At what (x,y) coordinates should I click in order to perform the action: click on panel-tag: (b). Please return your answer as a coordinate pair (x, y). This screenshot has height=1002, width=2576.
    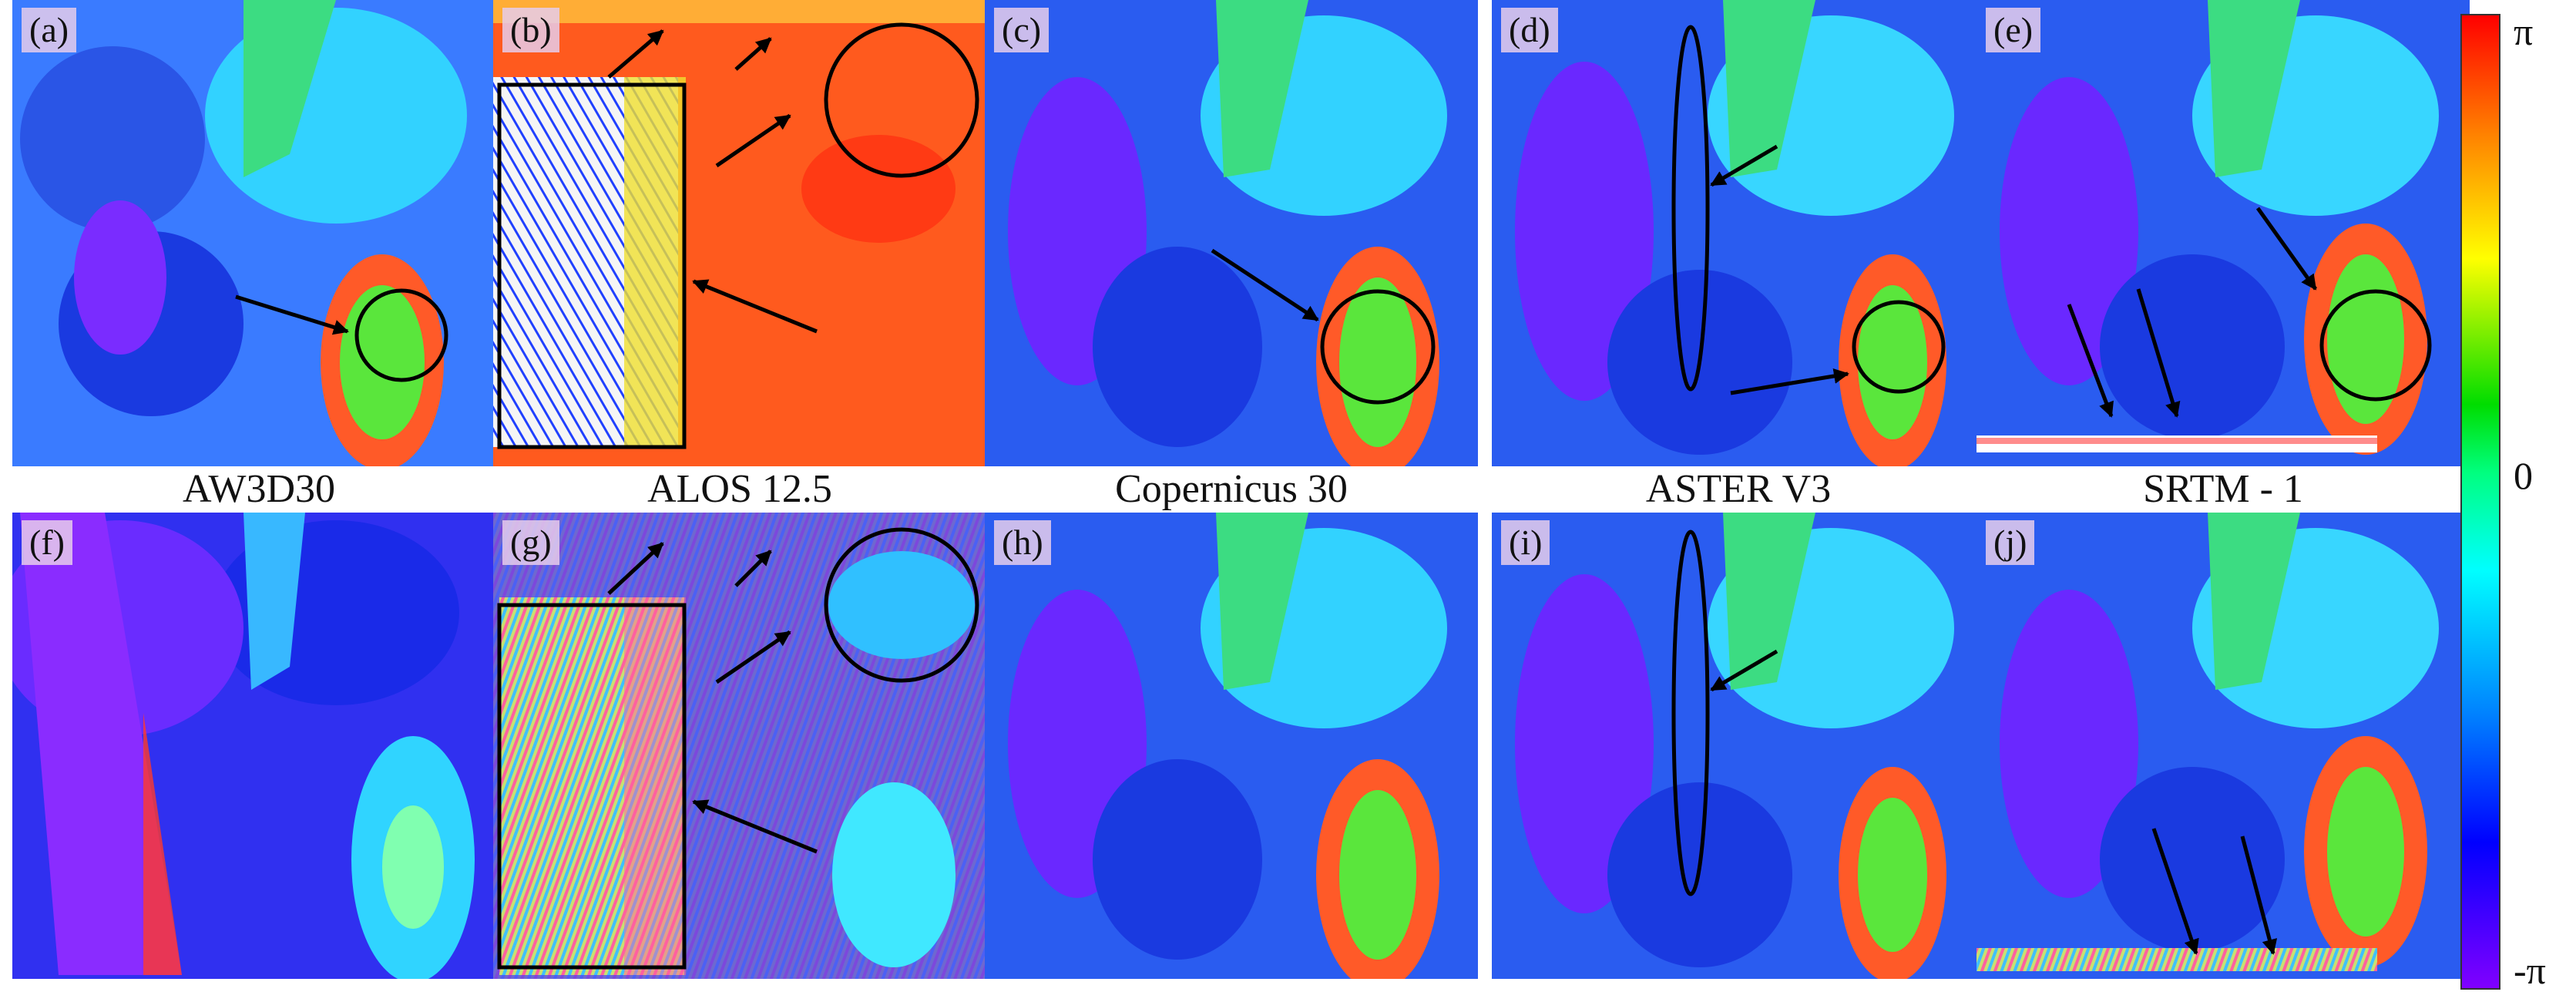
    Looking at the image, I should click on (530, 30).